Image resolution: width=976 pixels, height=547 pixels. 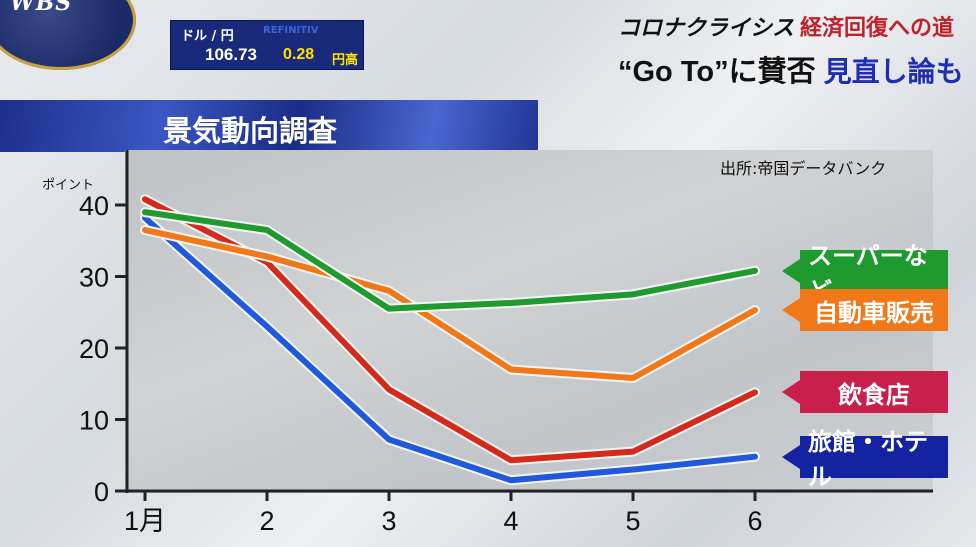 What do you see at coordinates (94, 421) in the screenshot?
I see `y-tick-label: 10` at bounding box center [94, 421].